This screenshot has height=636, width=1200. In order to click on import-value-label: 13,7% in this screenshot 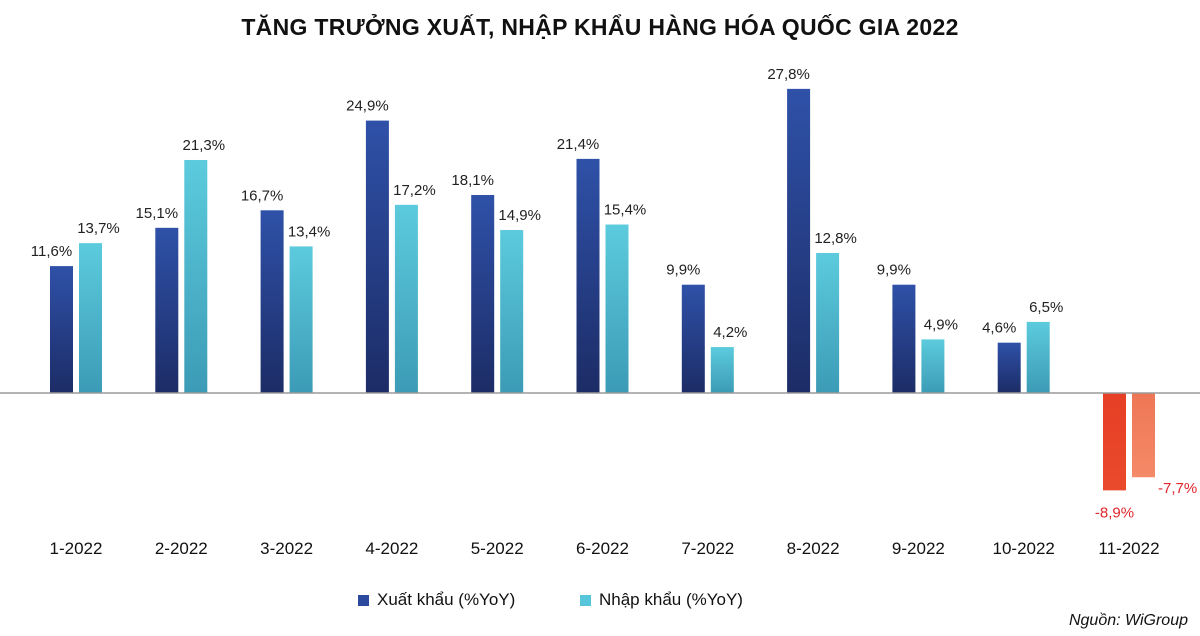, I will do `click(98, 228)`.